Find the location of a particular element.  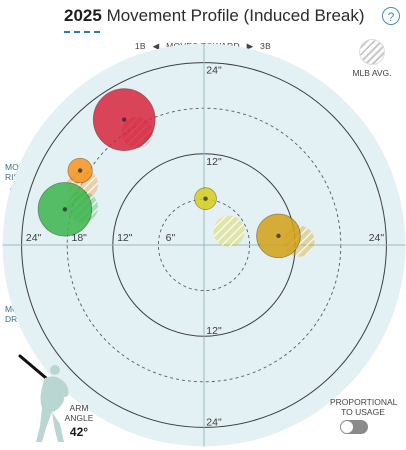

arm-angle-figure is located at coordinates (57, 397).